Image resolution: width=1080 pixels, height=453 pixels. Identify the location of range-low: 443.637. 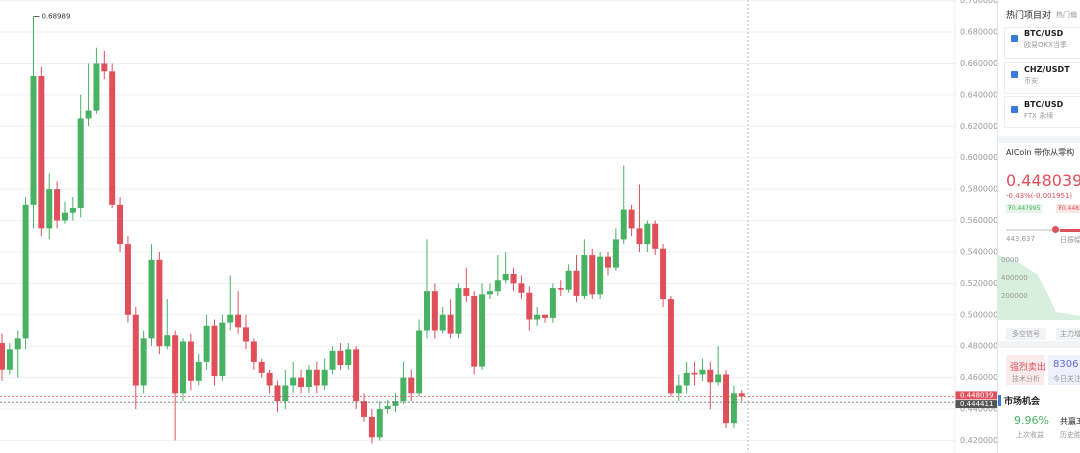
(1020, 239).